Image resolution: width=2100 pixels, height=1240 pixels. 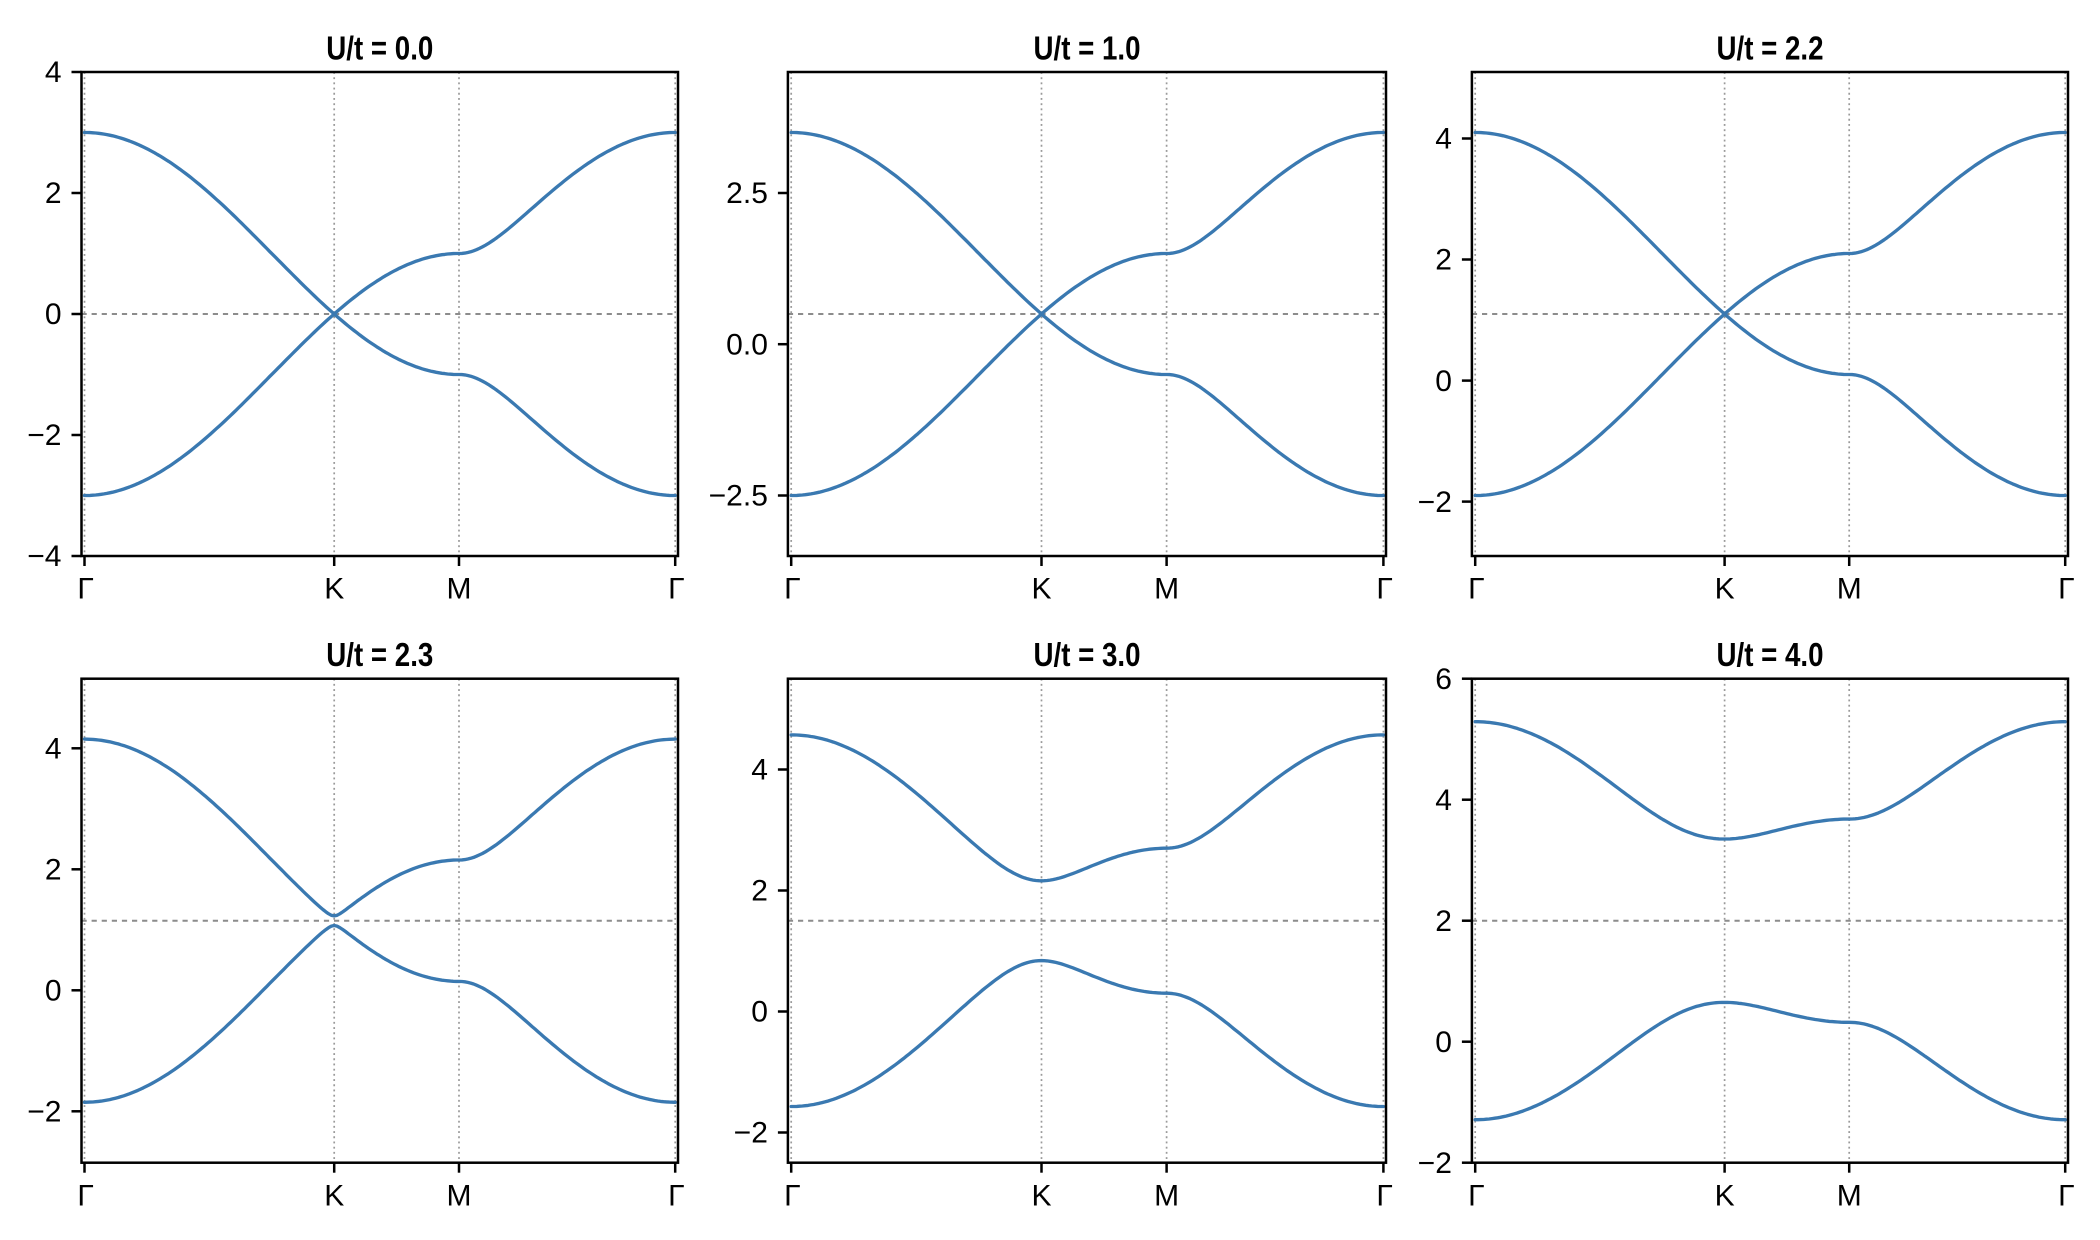 I want to click on svg-text: U/t = 0.0, so click(x=379, y=48).